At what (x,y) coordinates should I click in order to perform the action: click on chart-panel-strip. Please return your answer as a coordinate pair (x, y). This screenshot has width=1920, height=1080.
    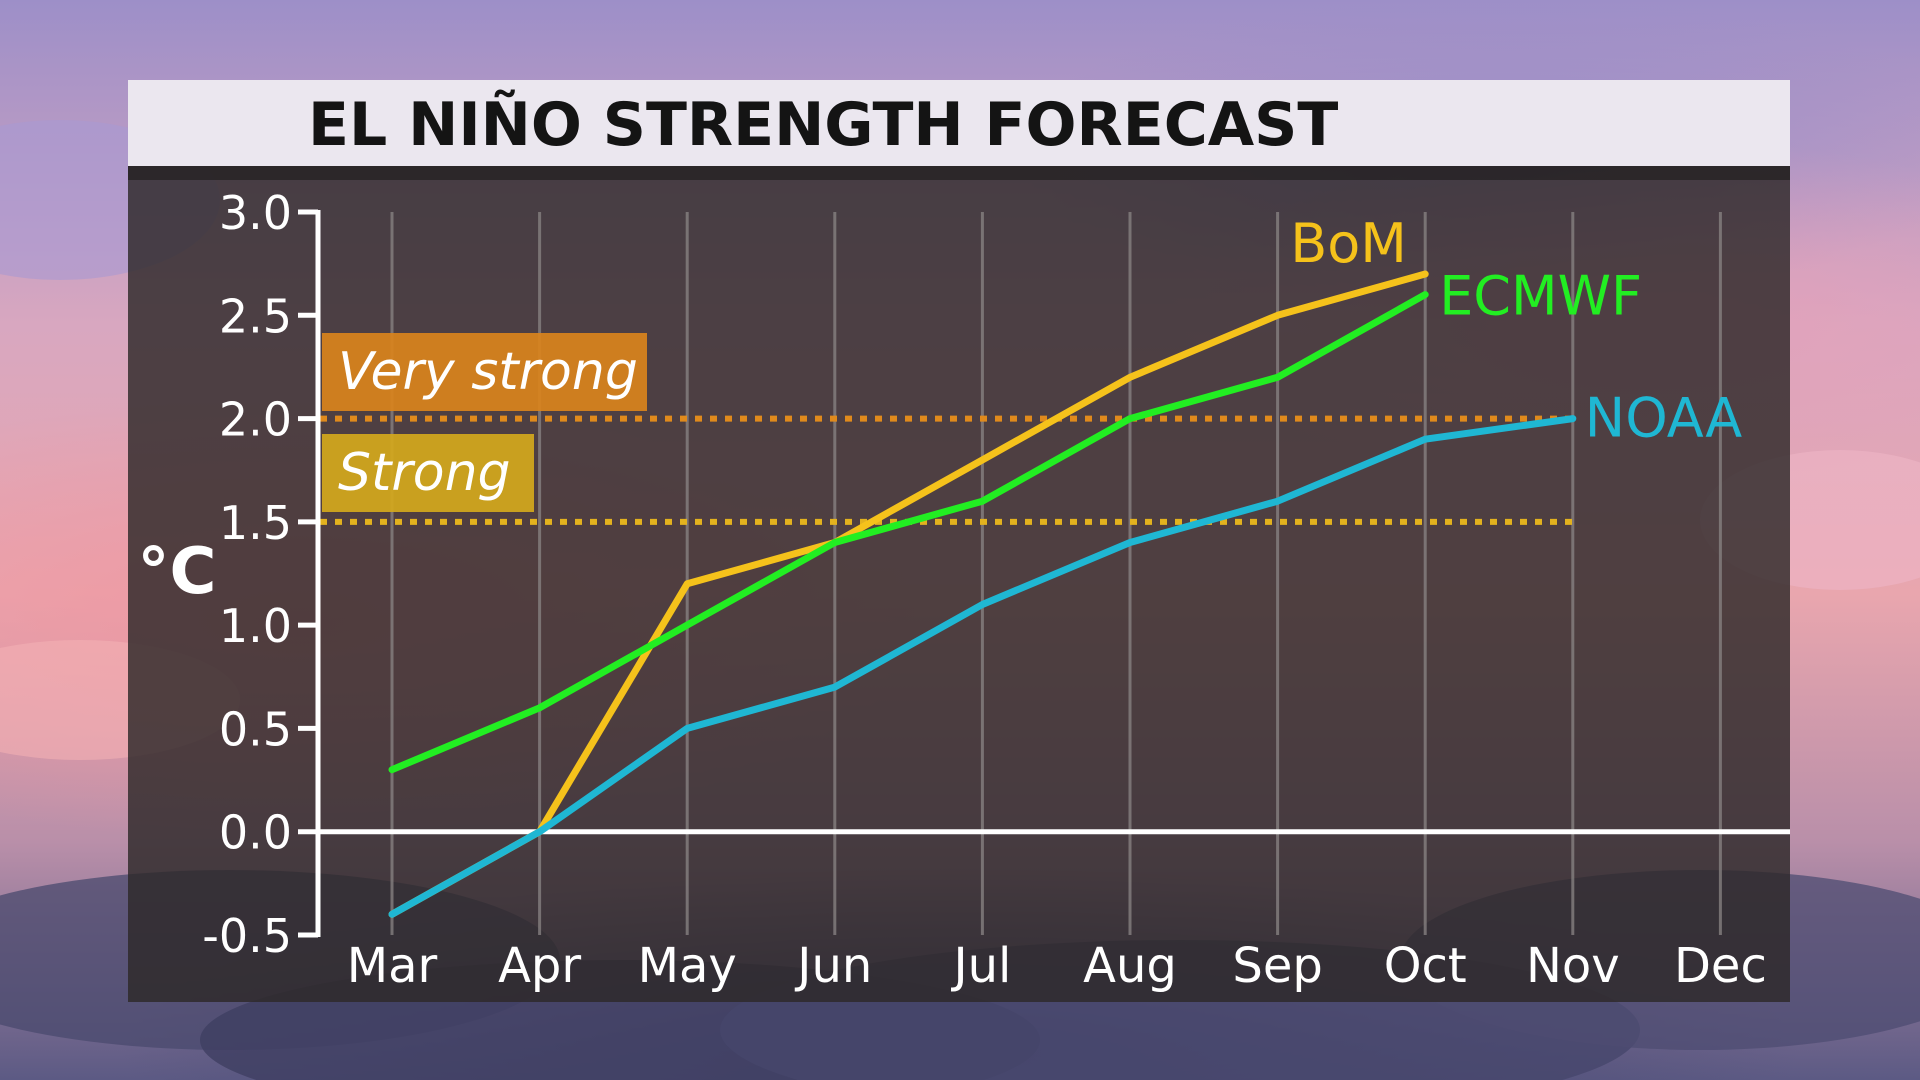
    Looking at the image, I should click on (959, 173).